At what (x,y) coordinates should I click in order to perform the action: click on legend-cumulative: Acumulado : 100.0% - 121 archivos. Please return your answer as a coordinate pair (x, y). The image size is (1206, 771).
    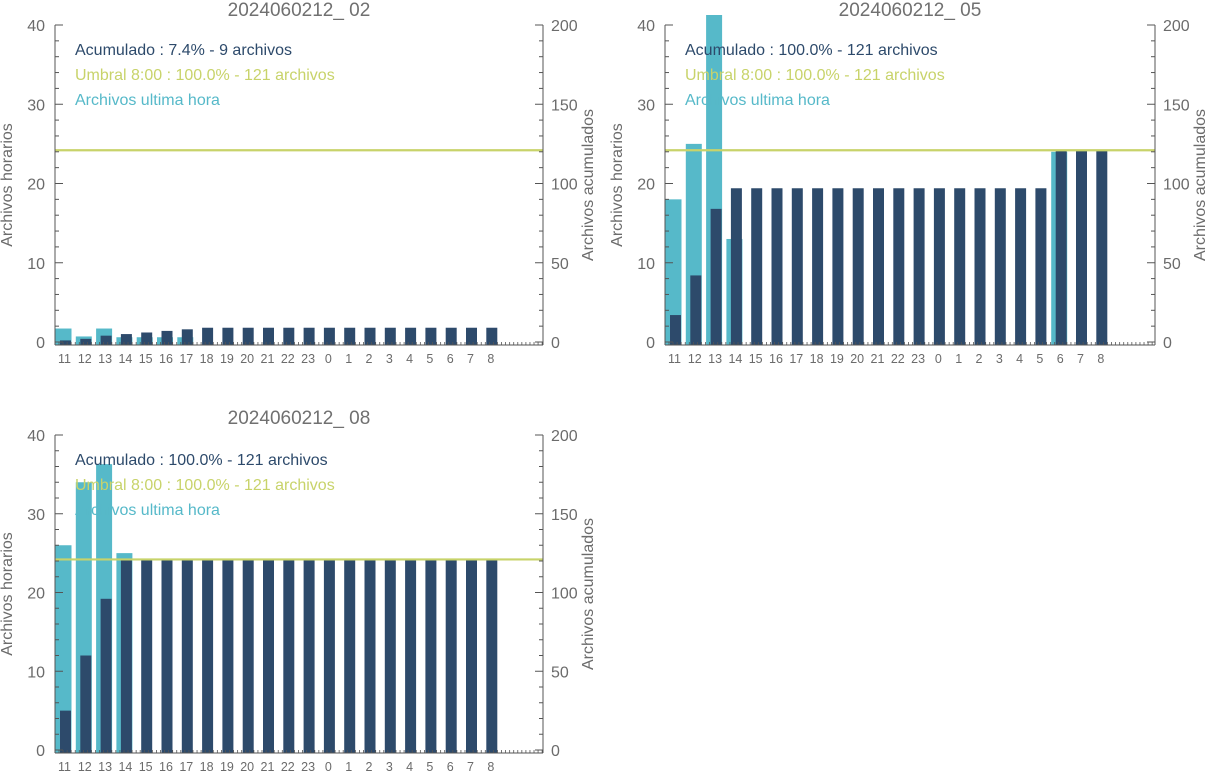
    Looking at the image, I should click on (811, 50).